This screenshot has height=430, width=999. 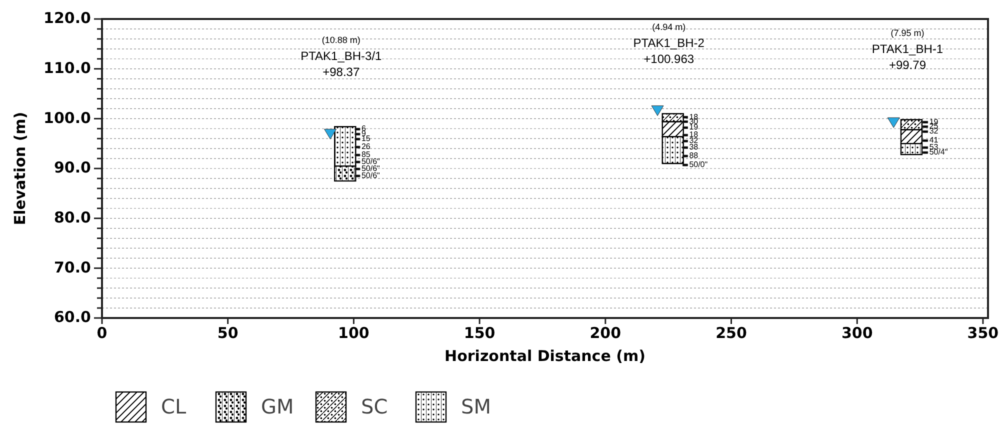 What do you see at coordinates (545, 356) in the screenshot?
I see `x-axis-title: Horizontal Distance (m)` at bounding box center [545, 356].